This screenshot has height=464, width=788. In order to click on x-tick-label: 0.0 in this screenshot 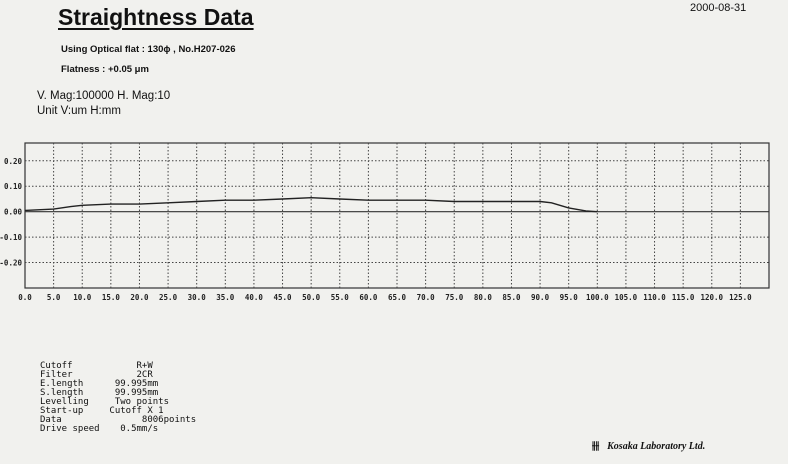, I will do `click(25, 297)`.